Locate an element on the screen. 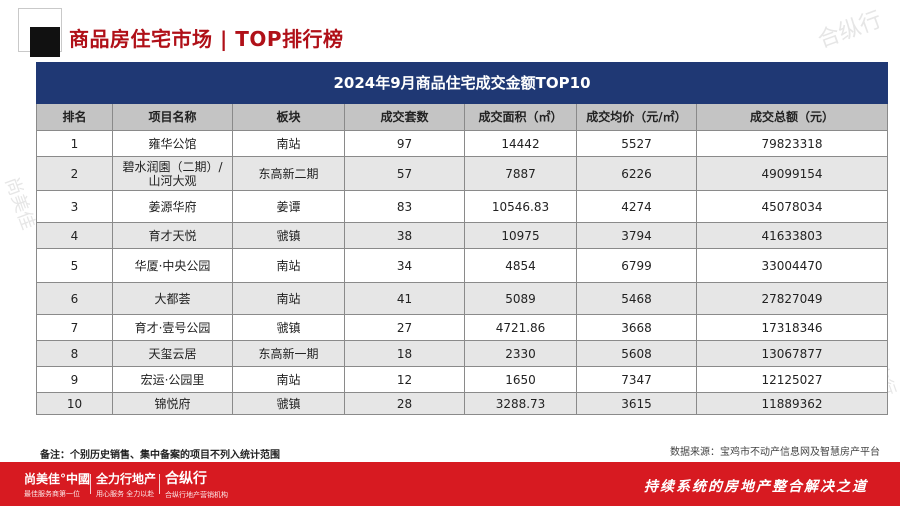  table-cell: 6 is located at coordinates (74, 298).